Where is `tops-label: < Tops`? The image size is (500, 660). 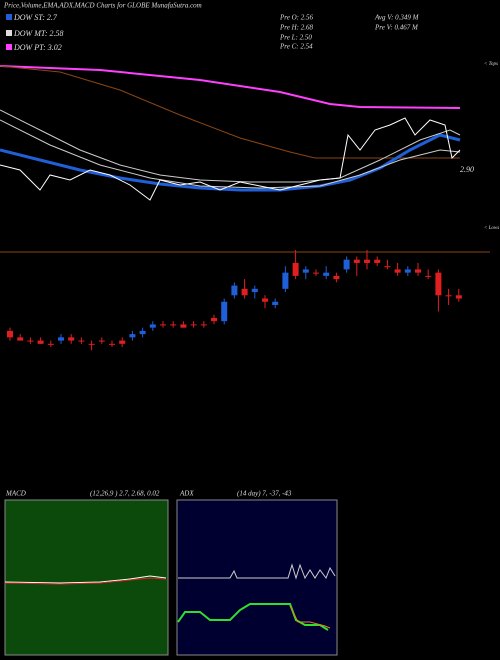
tops-label: < Tops is located at coordinates (491, 64).